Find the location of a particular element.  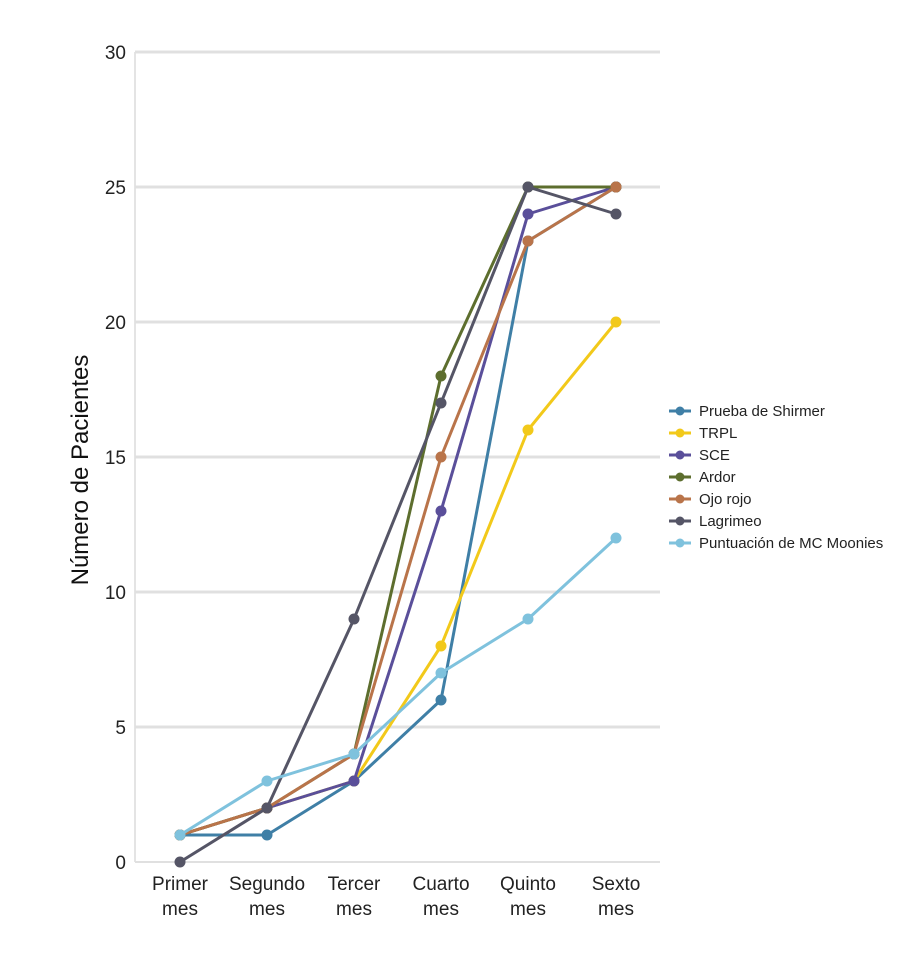

legend-label: TRPL is located at coordinates (718, 433).